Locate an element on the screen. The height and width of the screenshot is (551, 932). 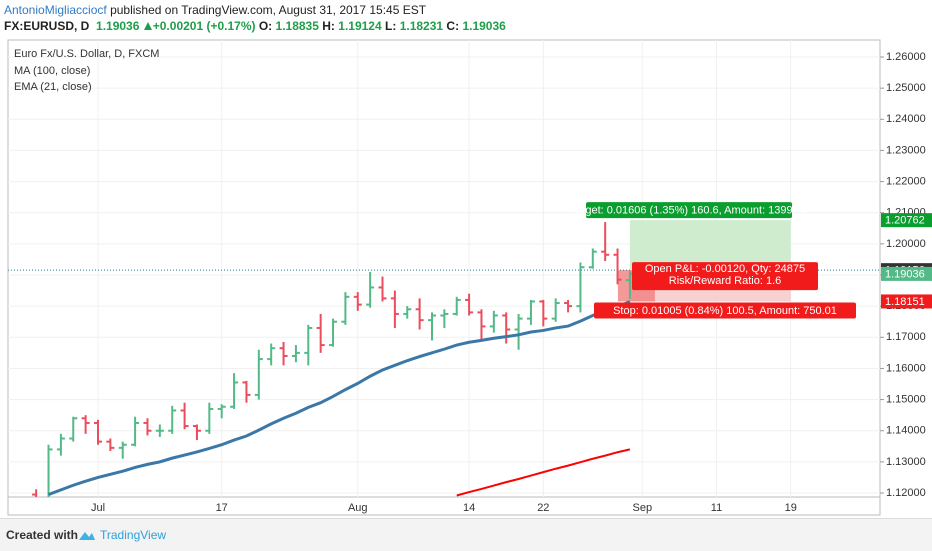
symbol: FX:EURUSD, D is located at coordinates (47, 26).